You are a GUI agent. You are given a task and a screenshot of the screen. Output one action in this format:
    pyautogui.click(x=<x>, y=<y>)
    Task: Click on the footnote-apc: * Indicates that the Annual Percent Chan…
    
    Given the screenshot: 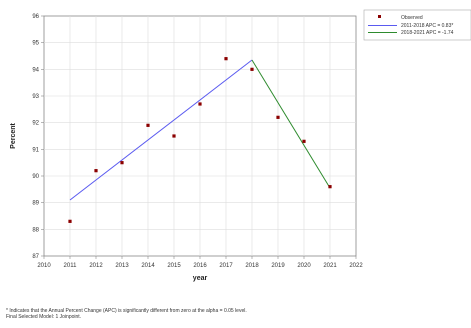 What is the action you would take?
    pyautogui.click(x=126, y=311)
    